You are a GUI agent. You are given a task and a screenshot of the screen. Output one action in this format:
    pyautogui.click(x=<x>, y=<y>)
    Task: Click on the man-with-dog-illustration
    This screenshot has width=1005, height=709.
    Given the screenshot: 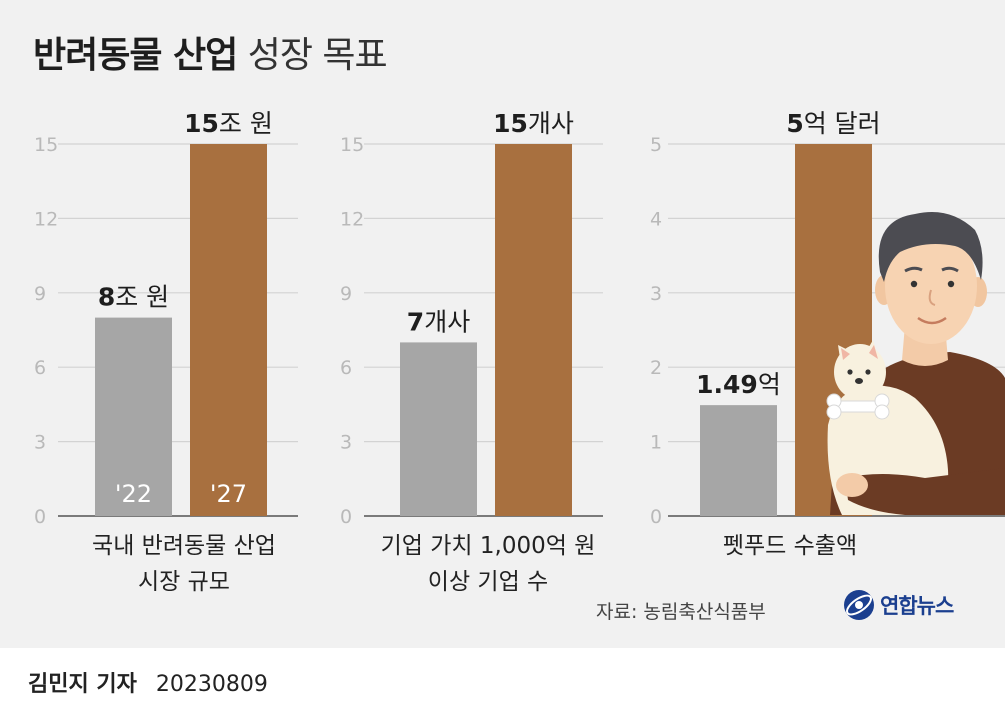 What is the action you would take?
    pyautogui.click(x=915, y=363)
    